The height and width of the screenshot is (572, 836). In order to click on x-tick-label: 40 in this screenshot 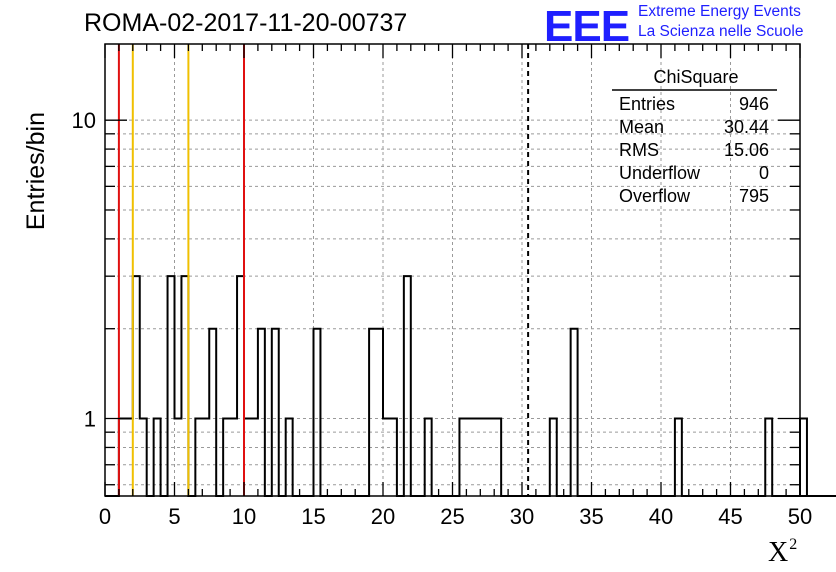, I will do `click(661, 516)`.